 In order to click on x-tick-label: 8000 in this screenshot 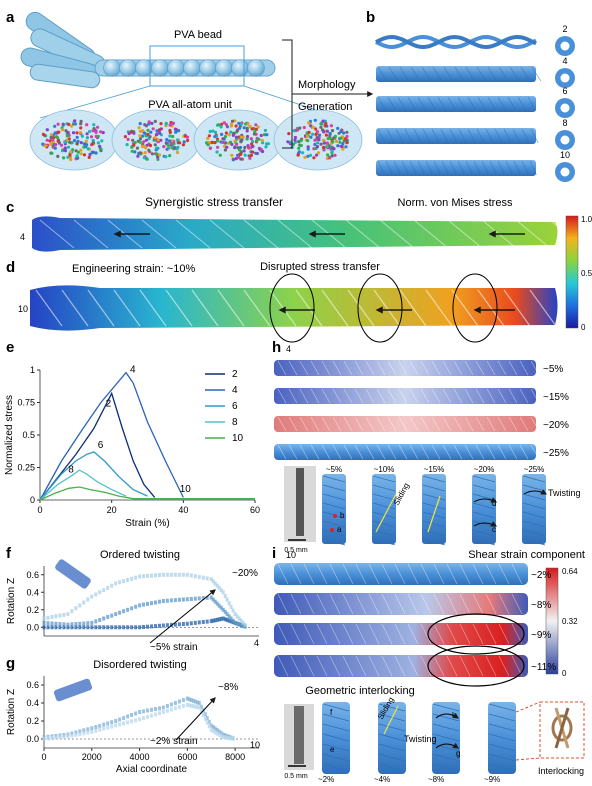, I will do `click(235, 757)`.